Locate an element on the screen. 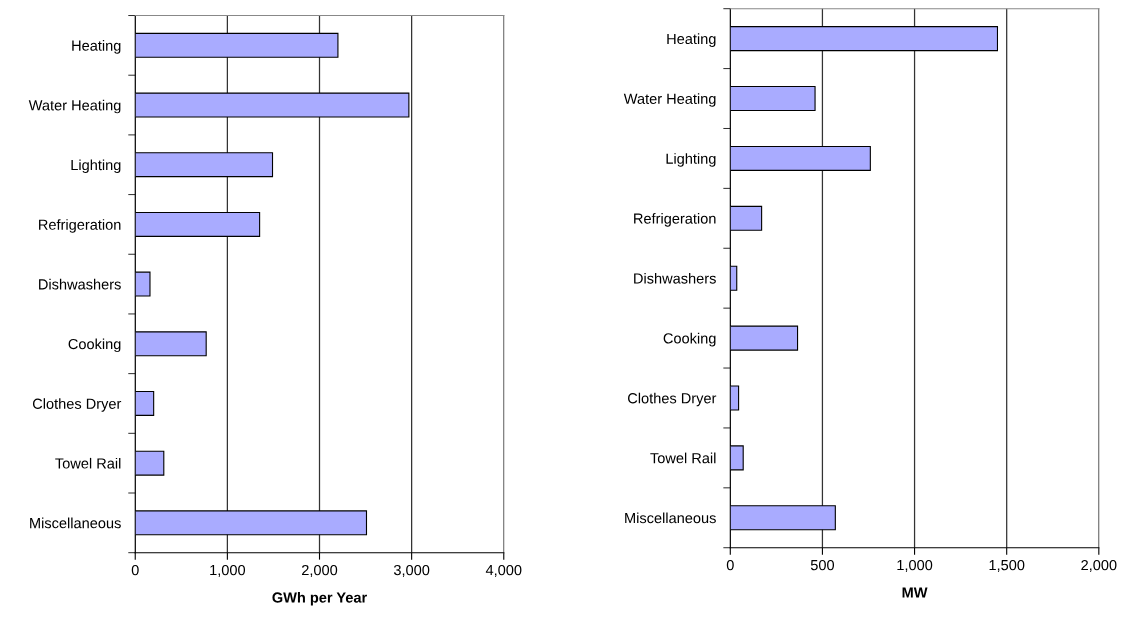  x-tick-label: 500 is located at coordinates (822, 565).